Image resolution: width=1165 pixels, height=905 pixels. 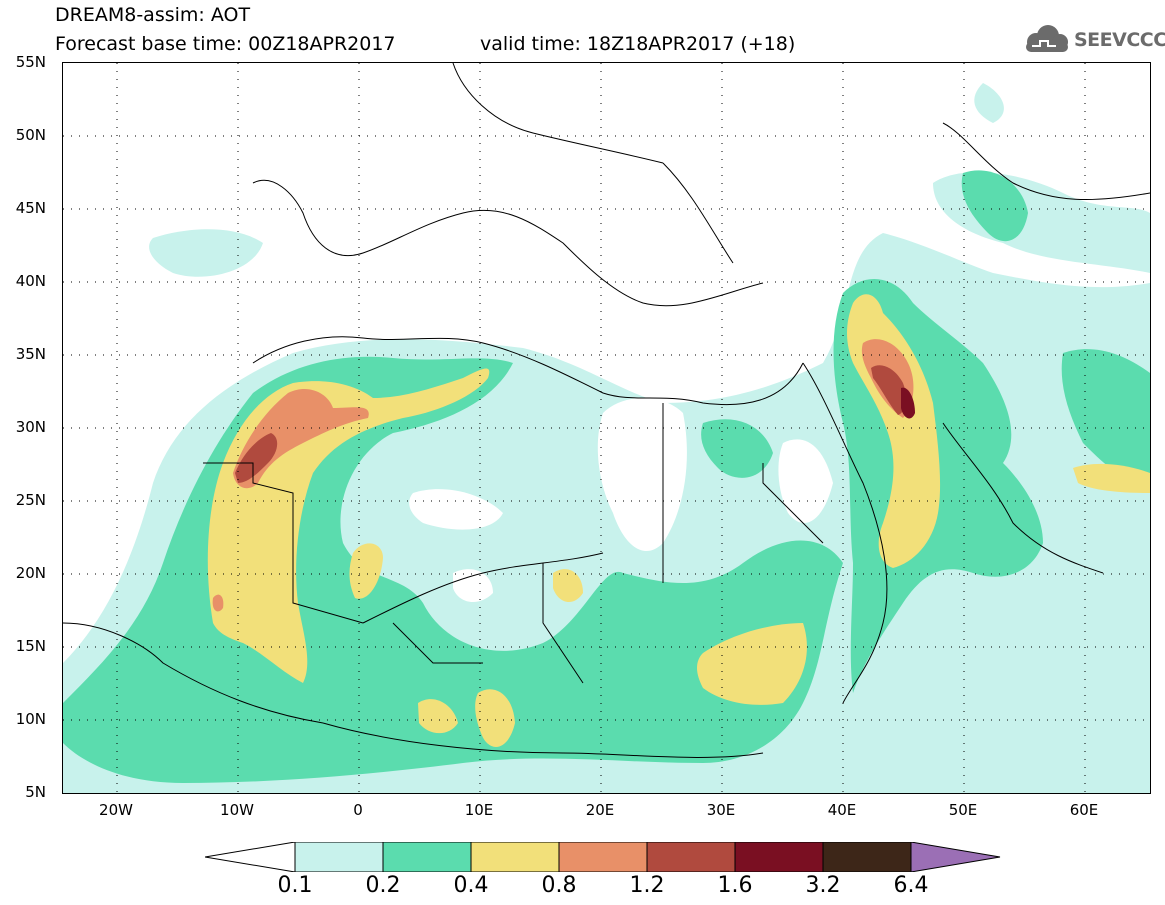 What do you see at coordinates (30, 573) in the screenshot?
I see `lat-label-20n: 20N` at bounding box center [30, 573].